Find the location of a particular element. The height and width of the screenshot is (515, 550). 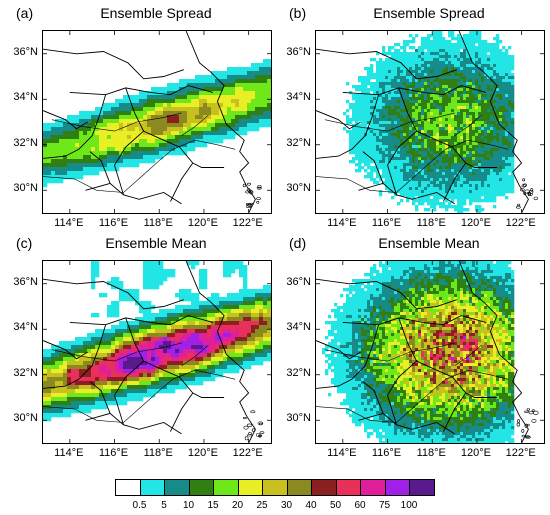

precip-field-b is located at coordinates (429, 122).